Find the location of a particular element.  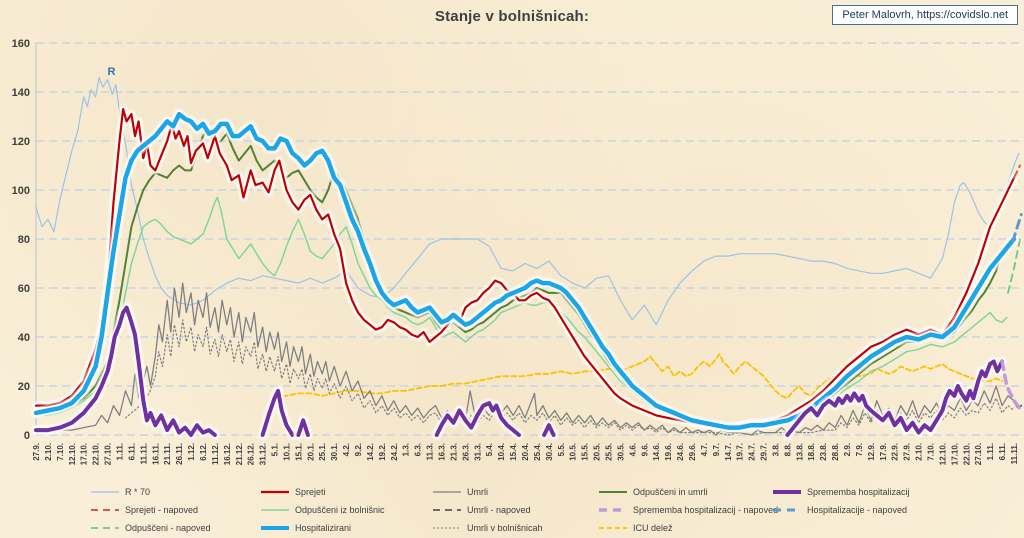

legend-label: Sprejeti - napoved is located at coordinates (162, 510).